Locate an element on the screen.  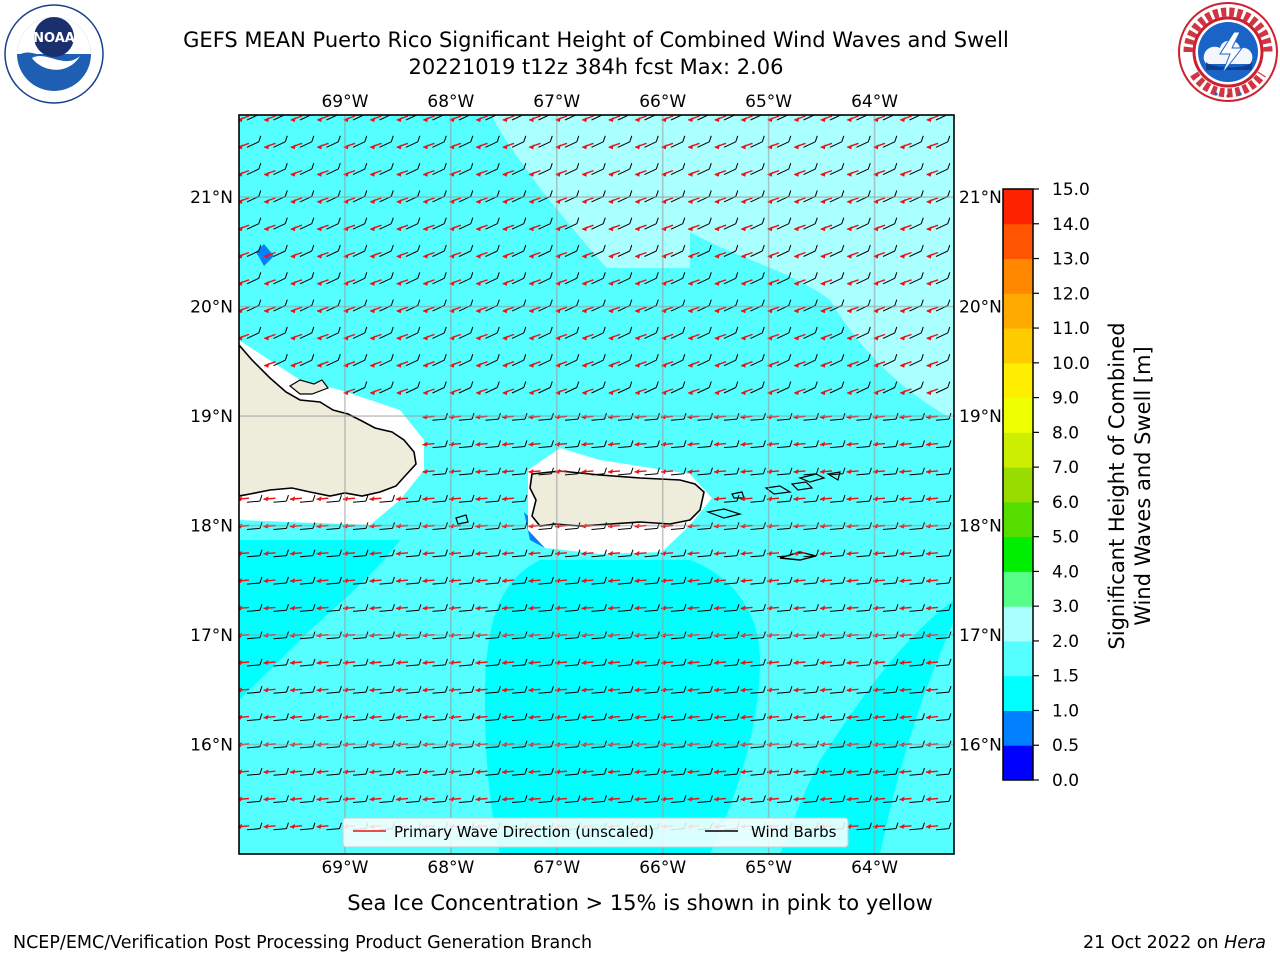
colorbar-tick-label: 9.0 is located at coordinates (1065, 399).